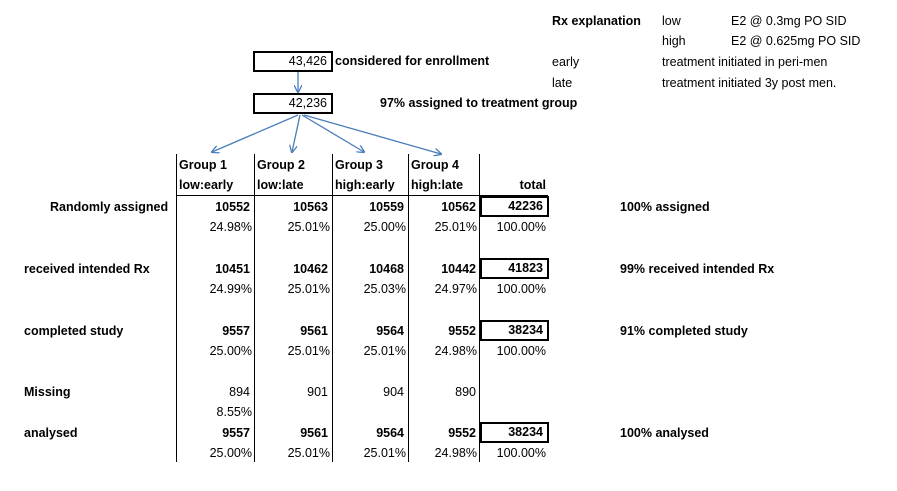 Image resolution: width=897 pixels, height=491 pixels. I want to click on row-label-missing: Missing, so click(47, 392).